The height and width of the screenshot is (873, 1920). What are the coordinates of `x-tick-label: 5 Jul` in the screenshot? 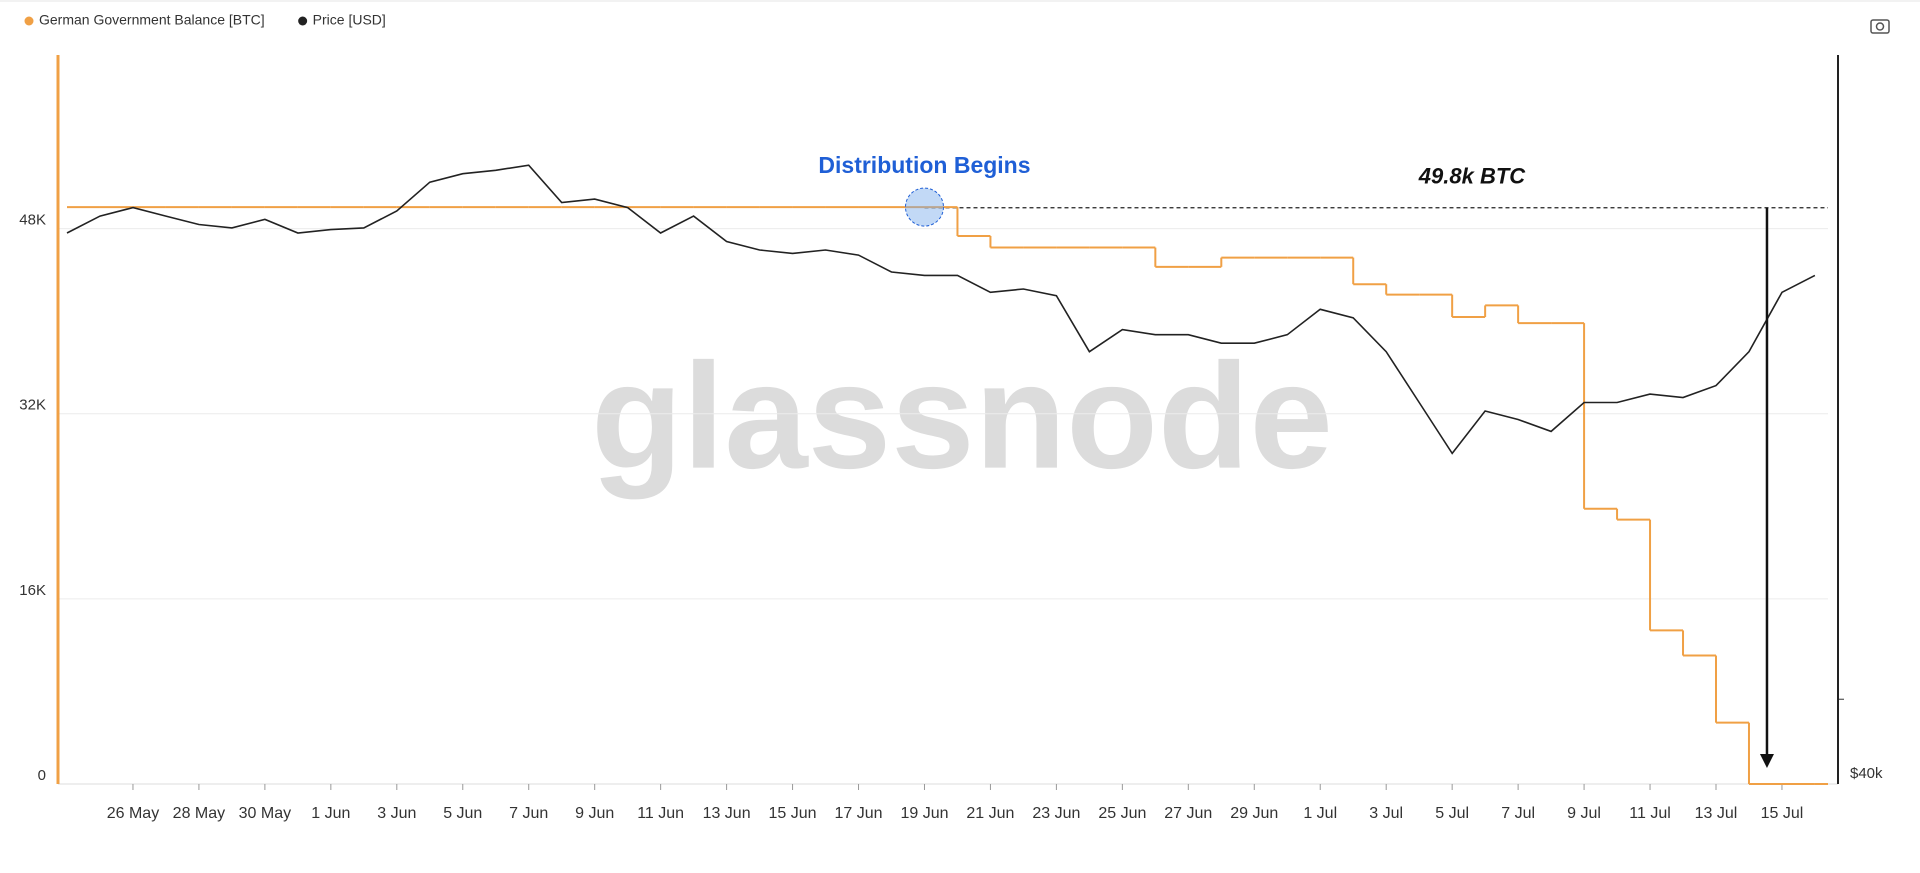 It's located at (1452, 813).